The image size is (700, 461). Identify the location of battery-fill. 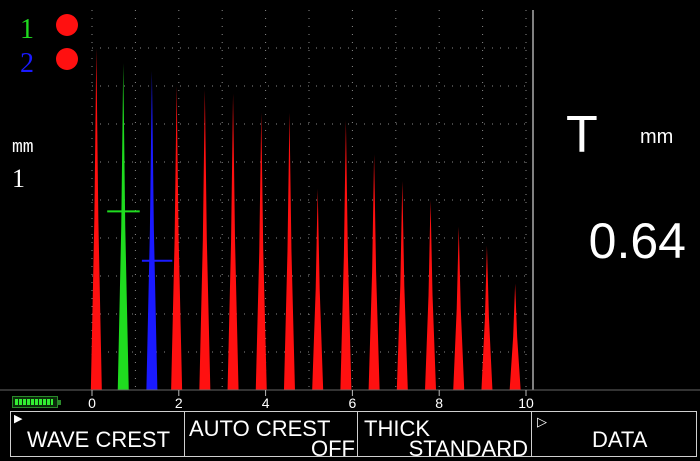
(34, 402).